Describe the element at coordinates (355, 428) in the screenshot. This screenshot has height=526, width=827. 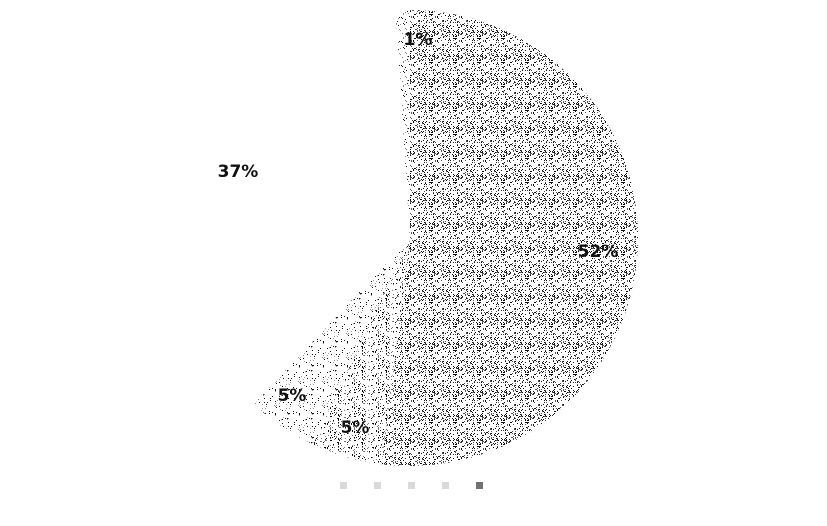
I see `pie-slice-label-2: 5%` at that location.